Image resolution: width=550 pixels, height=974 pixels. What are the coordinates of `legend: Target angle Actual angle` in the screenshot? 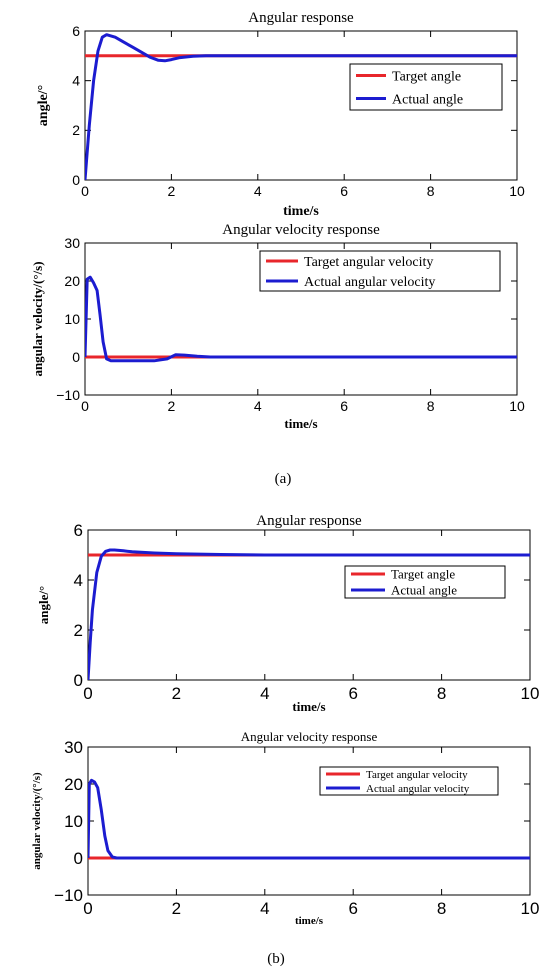 It's located at (426, 87).